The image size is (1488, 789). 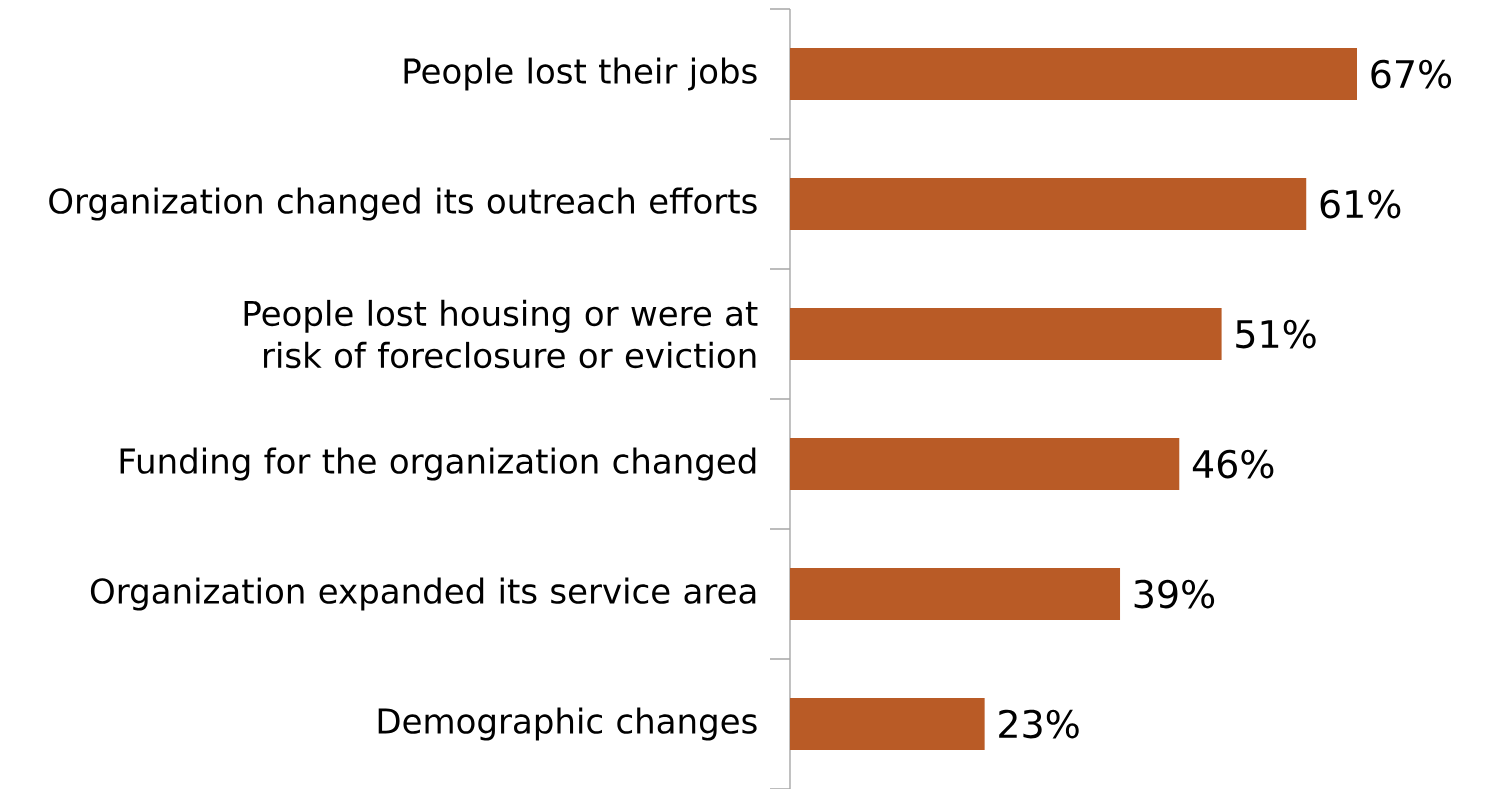 I want to click on y-tick-label: People lost housing or were at risk of foreclosure or eviction, so click(x=501, y=334).